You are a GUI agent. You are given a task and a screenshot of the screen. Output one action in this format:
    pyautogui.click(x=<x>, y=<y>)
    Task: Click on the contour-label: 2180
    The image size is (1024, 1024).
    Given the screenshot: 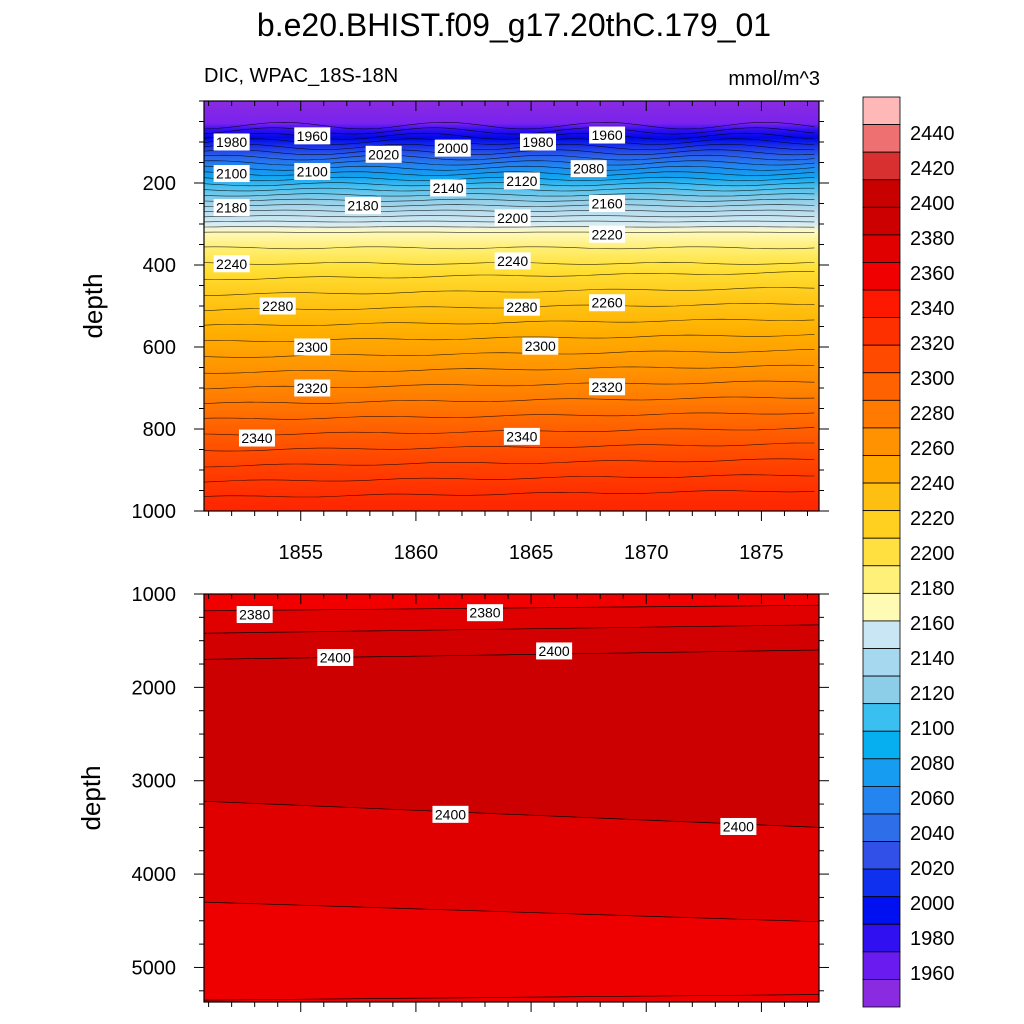 What is the action you would take?
    pyautogui.click(x=362, y=206)
    